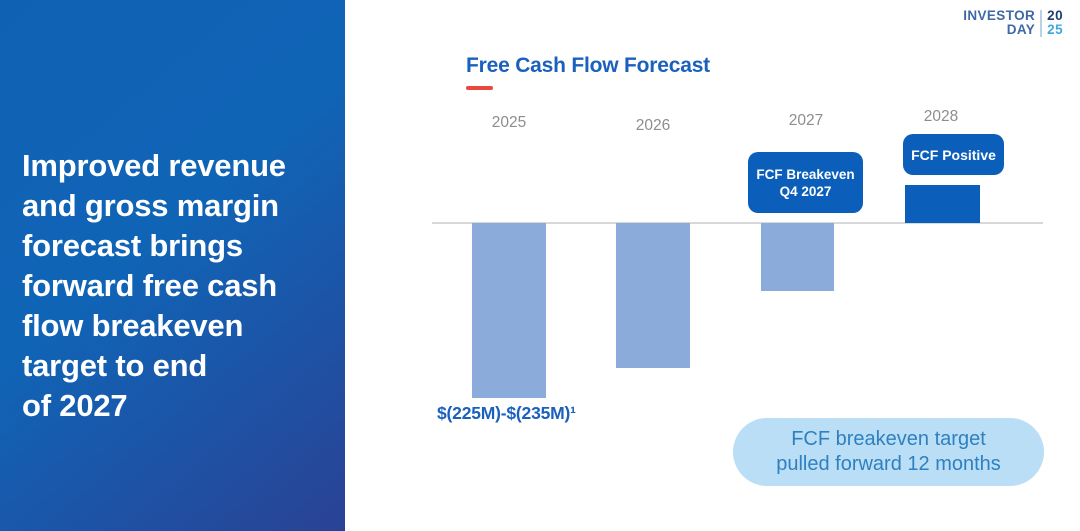 The width and height of the screenshot is (1080, 531). I want to click on logo-wordmark: INVESTOR DAY, so click(999, 23).